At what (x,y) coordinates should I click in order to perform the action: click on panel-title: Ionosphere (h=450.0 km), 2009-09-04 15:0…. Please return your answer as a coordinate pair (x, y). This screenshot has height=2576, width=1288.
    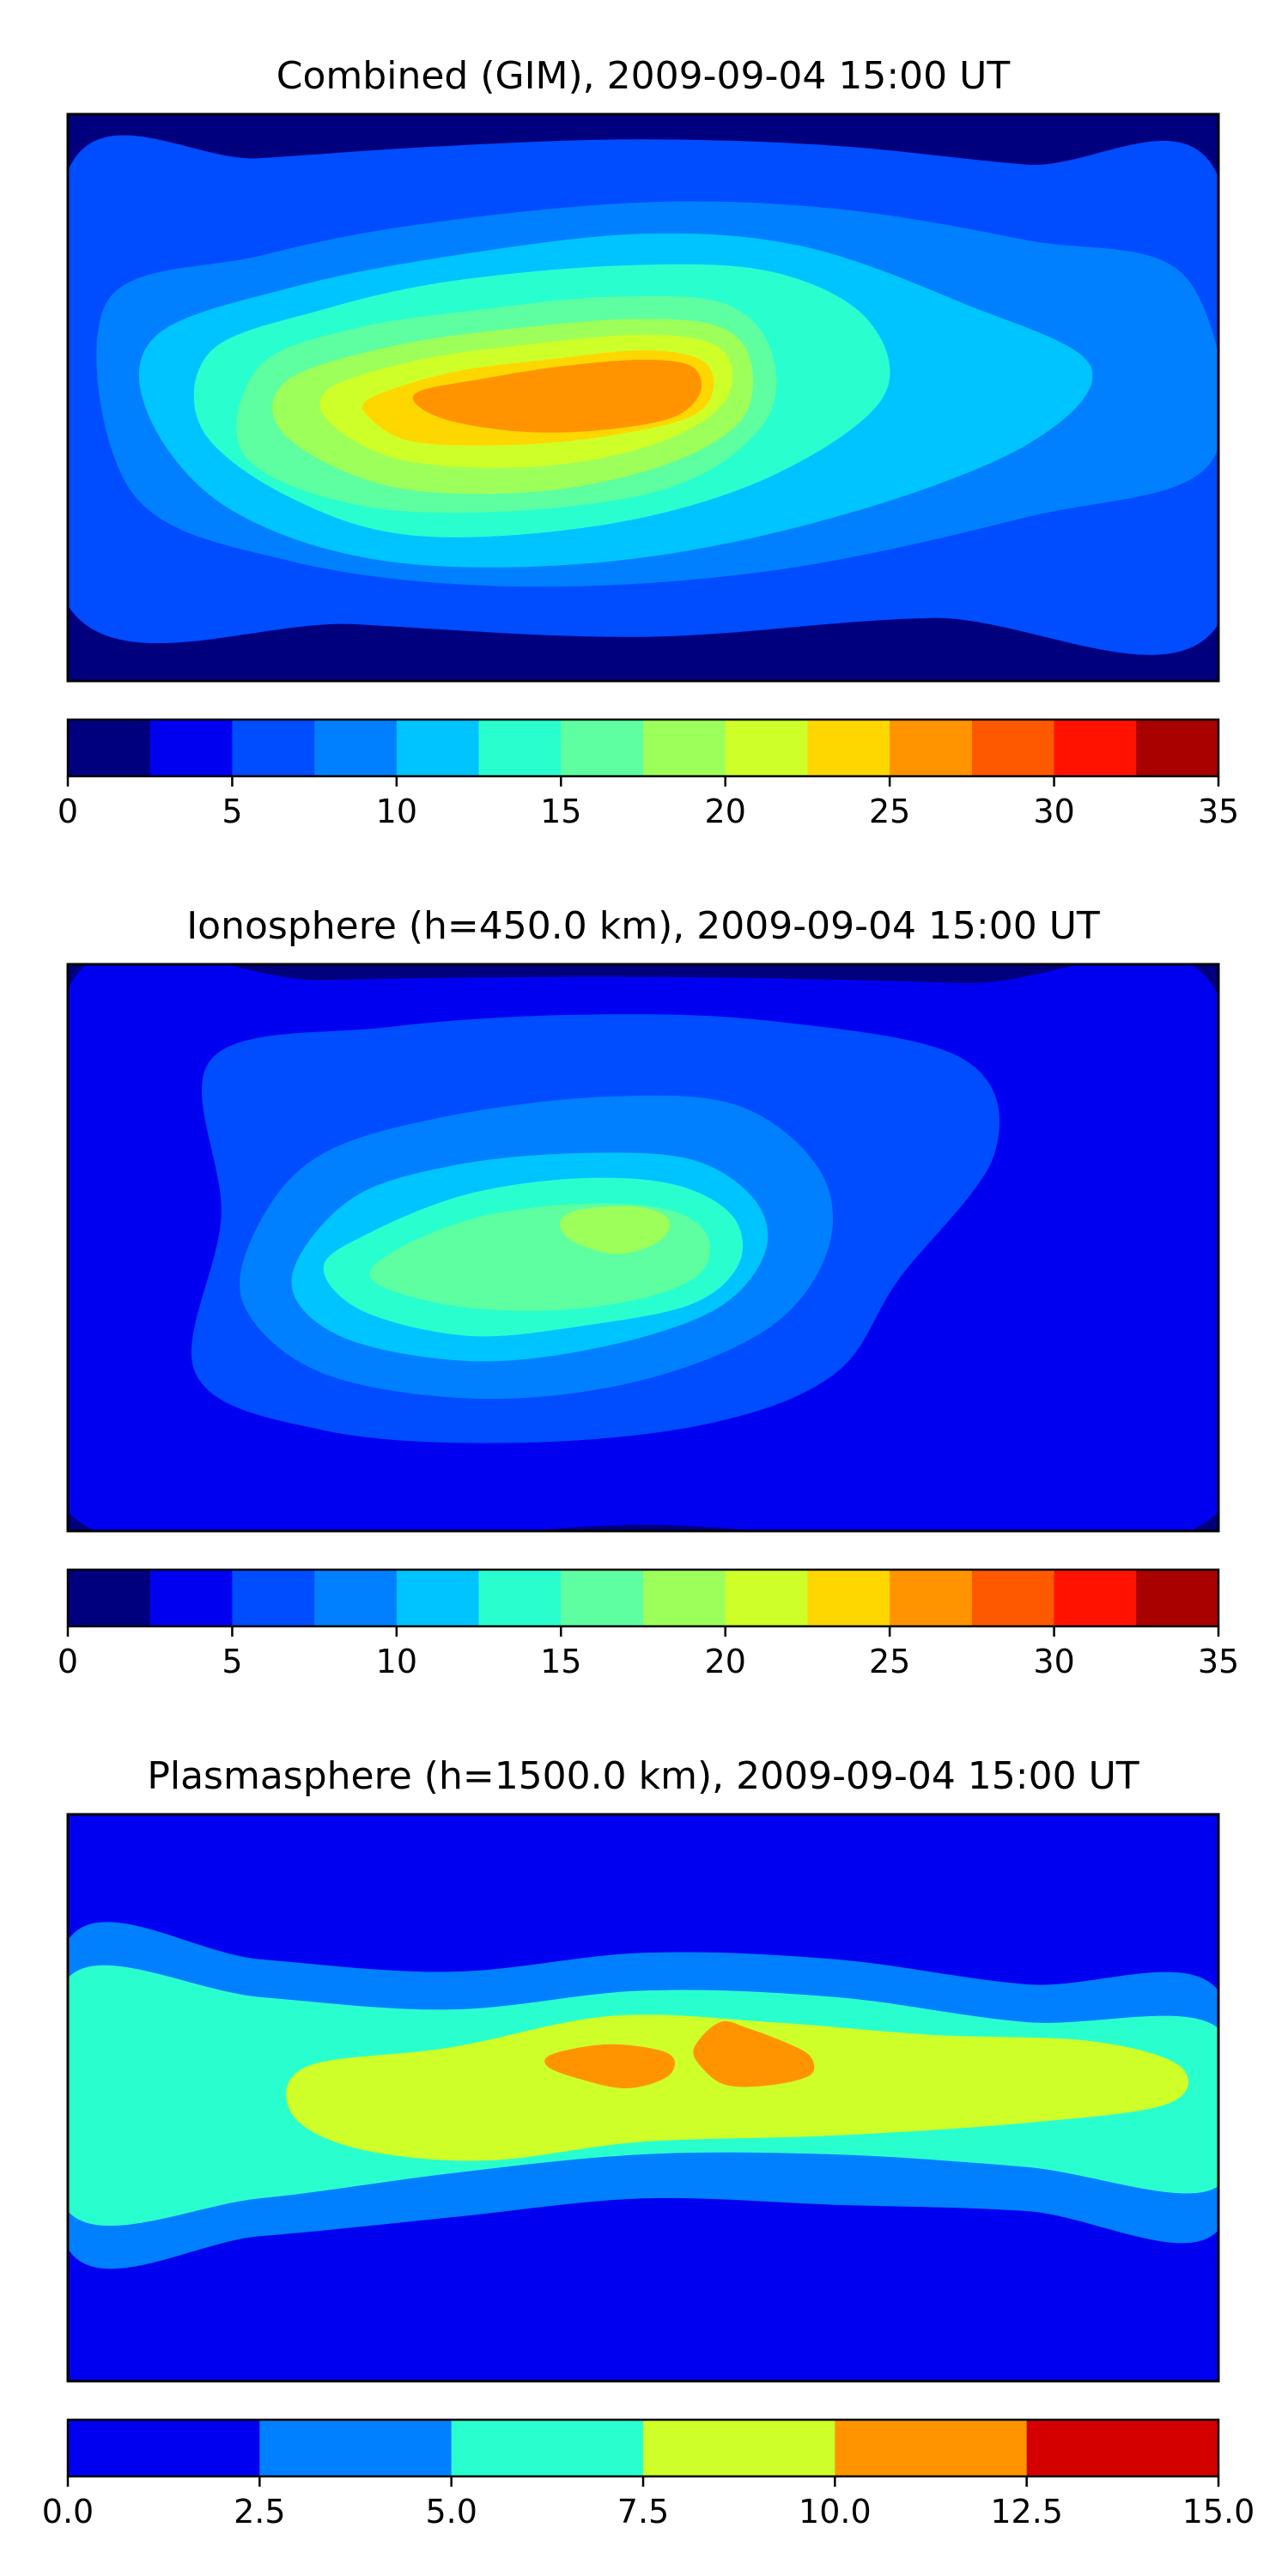
    Looking at the image, I should click on (643, 926).